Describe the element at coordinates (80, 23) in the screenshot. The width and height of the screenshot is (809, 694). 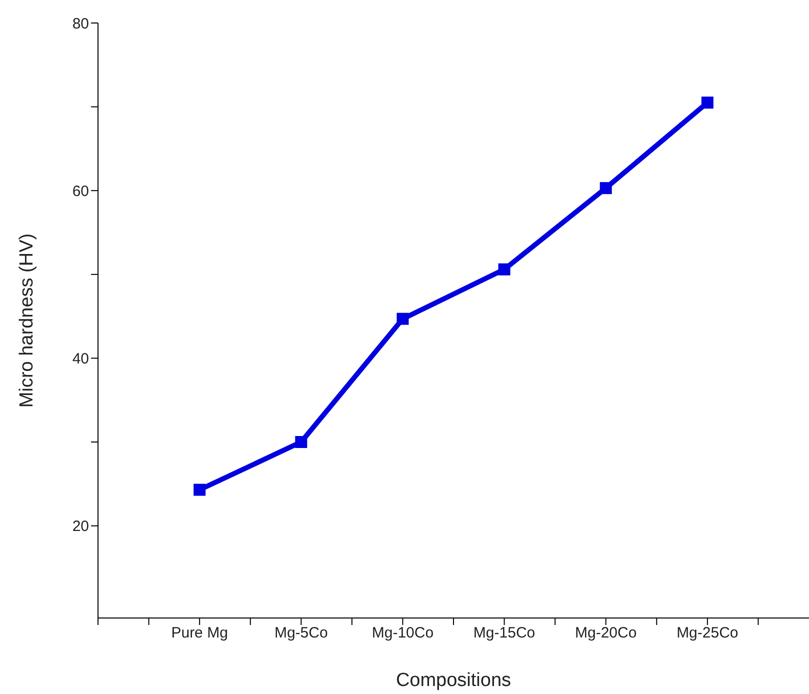
I see `y-tick-label: 80` at that location.